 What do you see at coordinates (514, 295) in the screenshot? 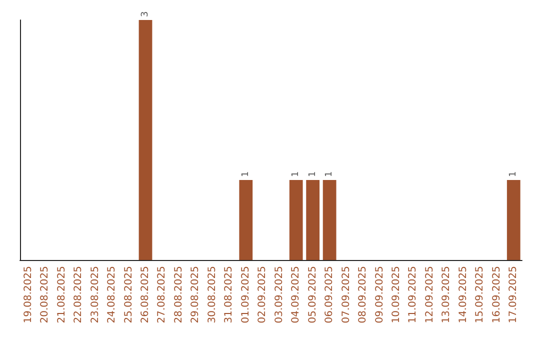
I see `x-tick-label: 17.09.2025` at bounding box center [514, 295].